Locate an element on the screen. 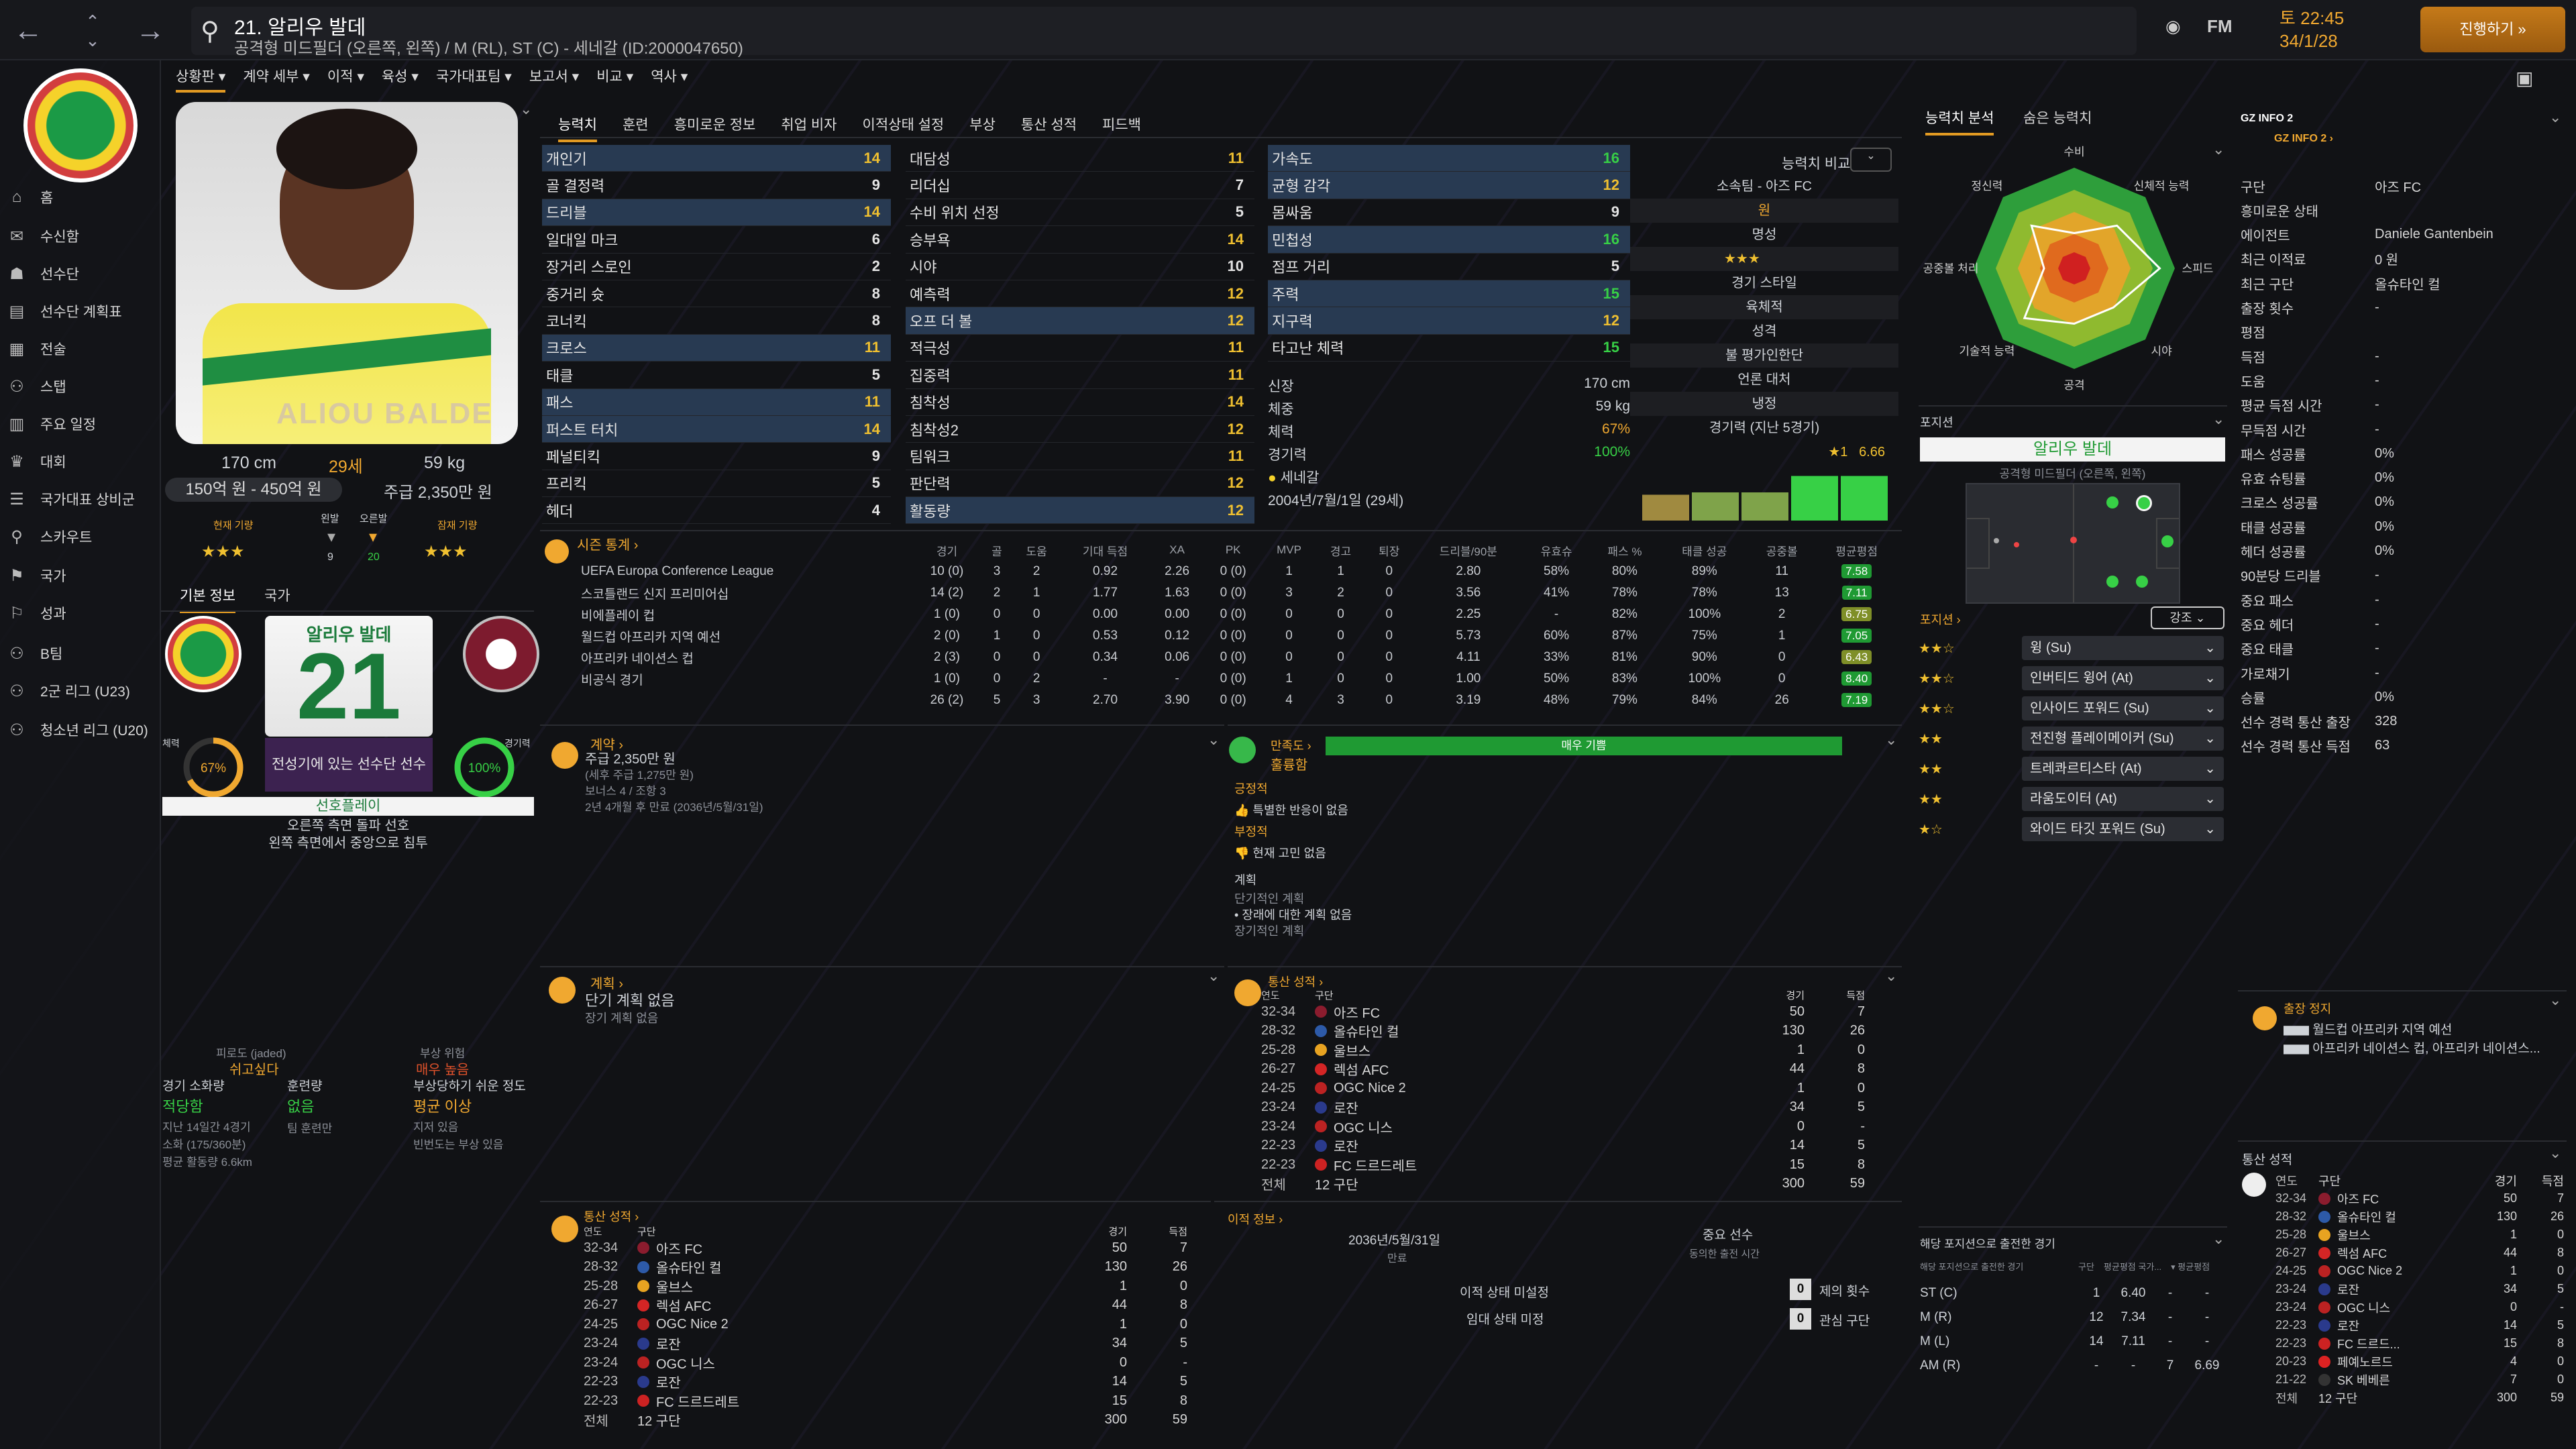 The width and height of the screenshot is (2576, 1449). attribute-row: 퍼스트 터치 14 is located at coordinates (716, 429).